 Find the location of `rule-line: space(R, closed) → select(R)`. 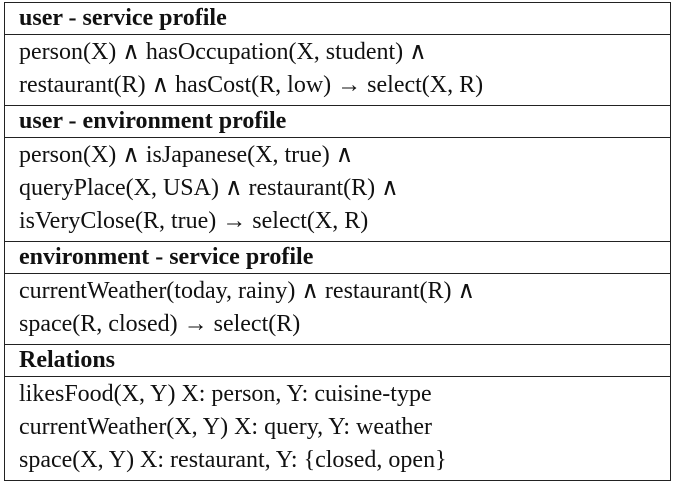

rule-line: space(R, closed) → select(R) is located at coordinates (160, 324).